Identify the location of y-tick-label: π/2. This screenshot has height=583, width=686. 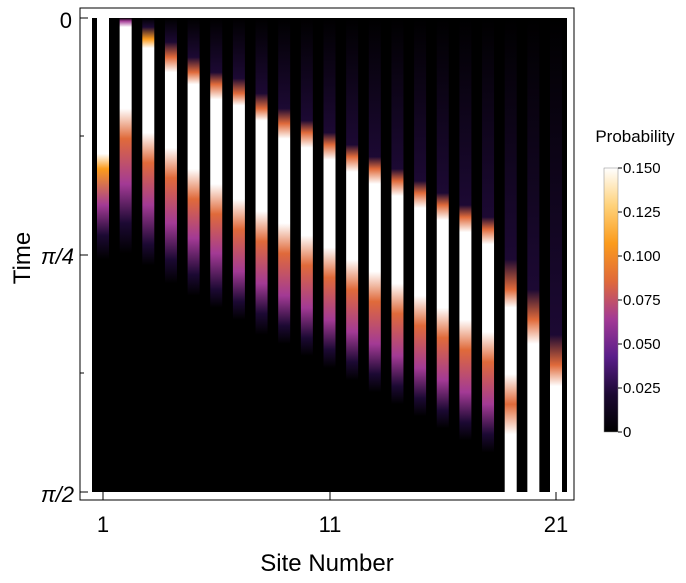
(57, 494).